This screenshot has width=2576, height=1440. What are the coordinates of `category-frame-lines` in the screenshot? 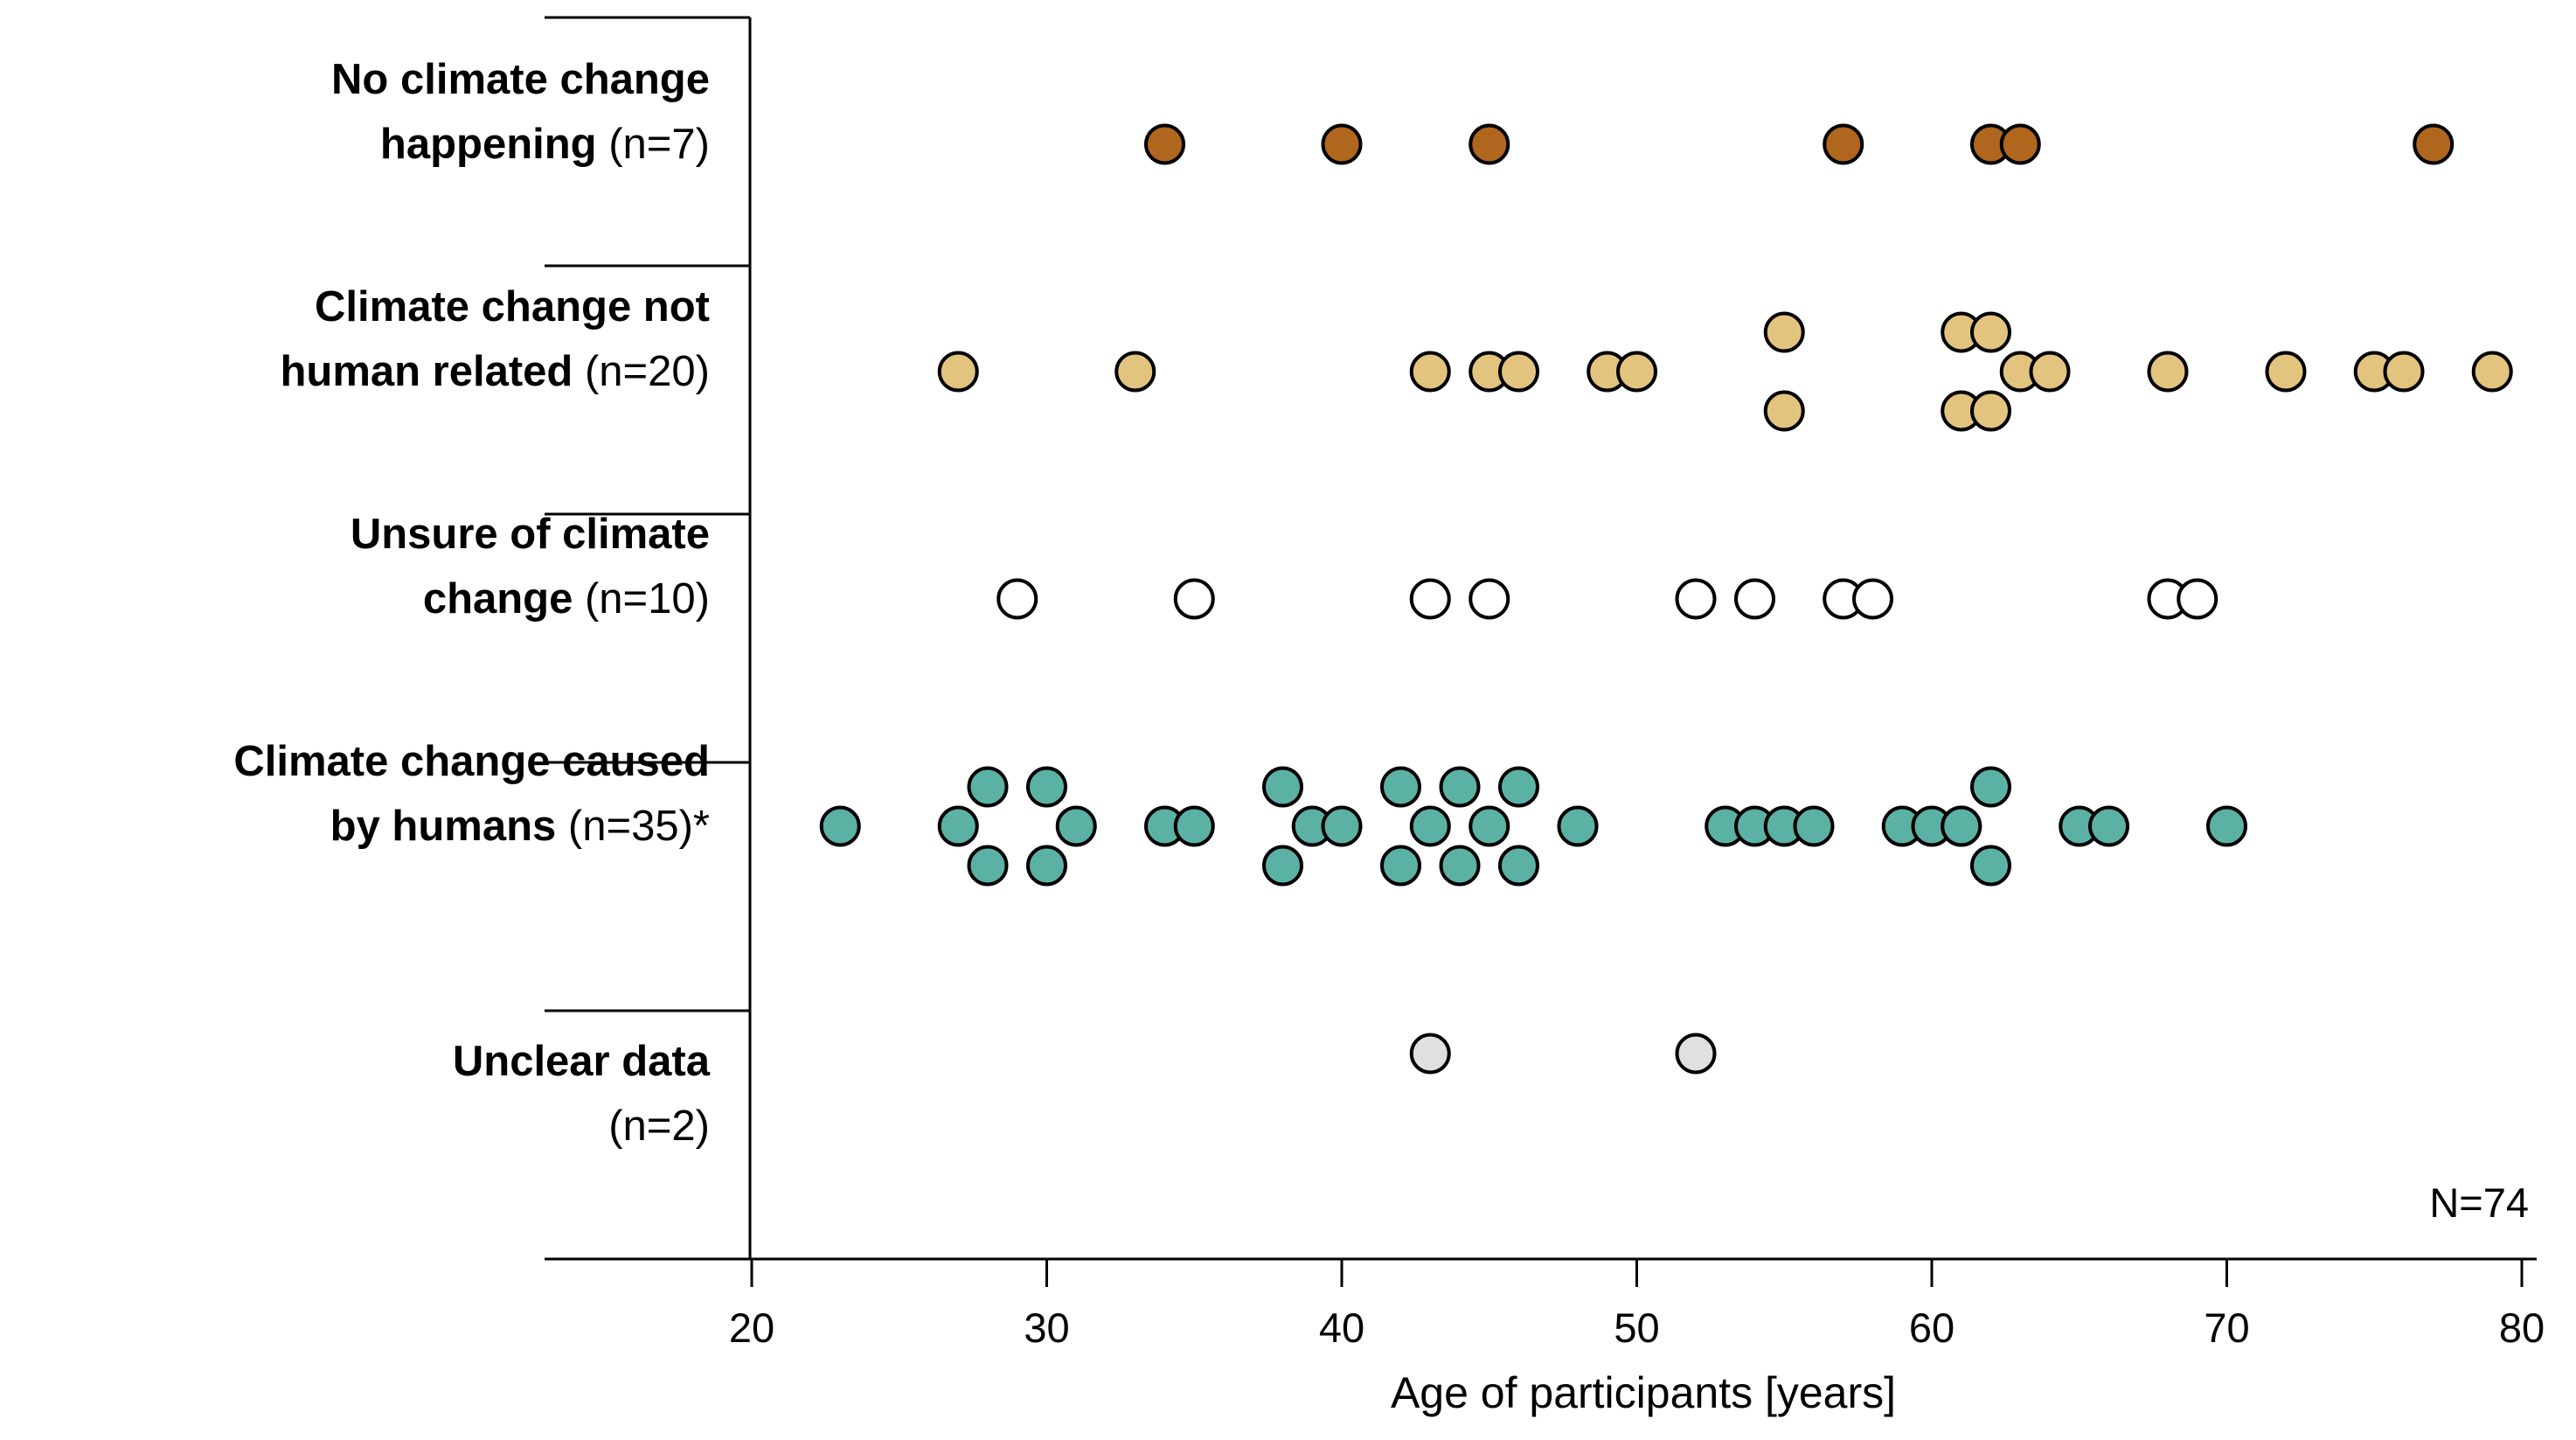 It's located at (648, 638).